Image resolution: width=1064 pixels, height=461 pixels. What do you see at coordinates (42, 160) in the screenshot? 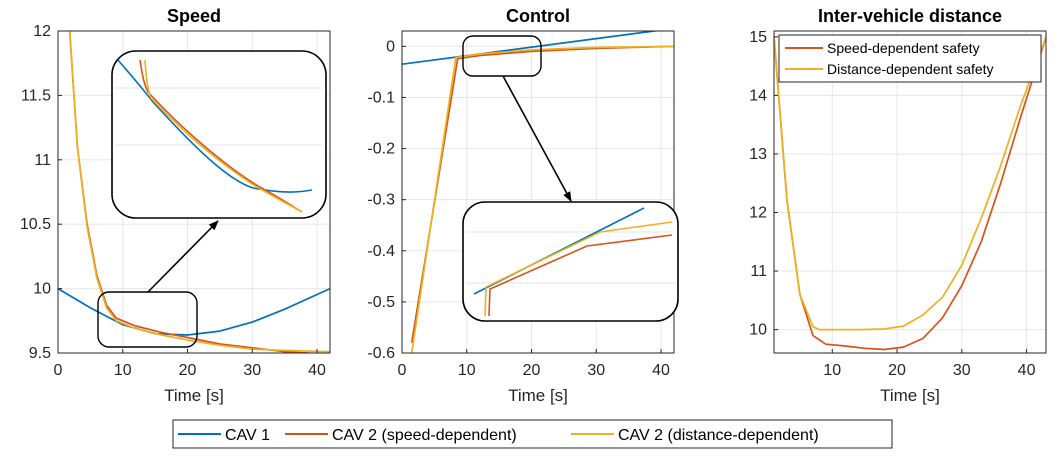
I see `speed-ytick-label: 11` at bounding box center [42, 160].